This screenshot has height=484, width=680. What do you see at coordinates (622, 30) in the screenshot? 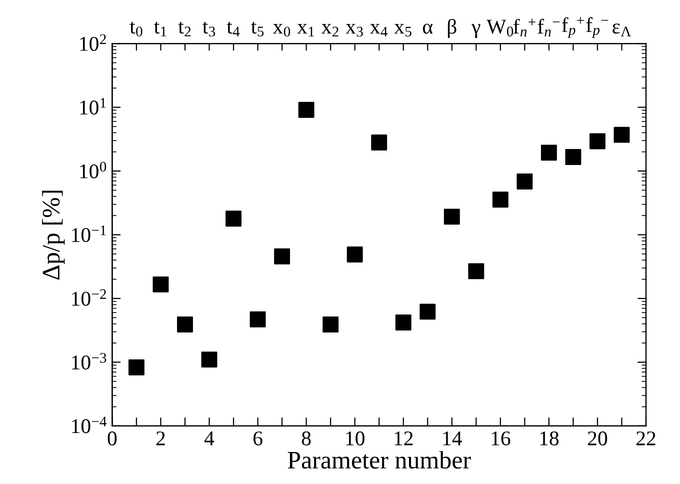
I see `x-tick-label: ε$_{Λ}$` at bounding box center [622, 30].